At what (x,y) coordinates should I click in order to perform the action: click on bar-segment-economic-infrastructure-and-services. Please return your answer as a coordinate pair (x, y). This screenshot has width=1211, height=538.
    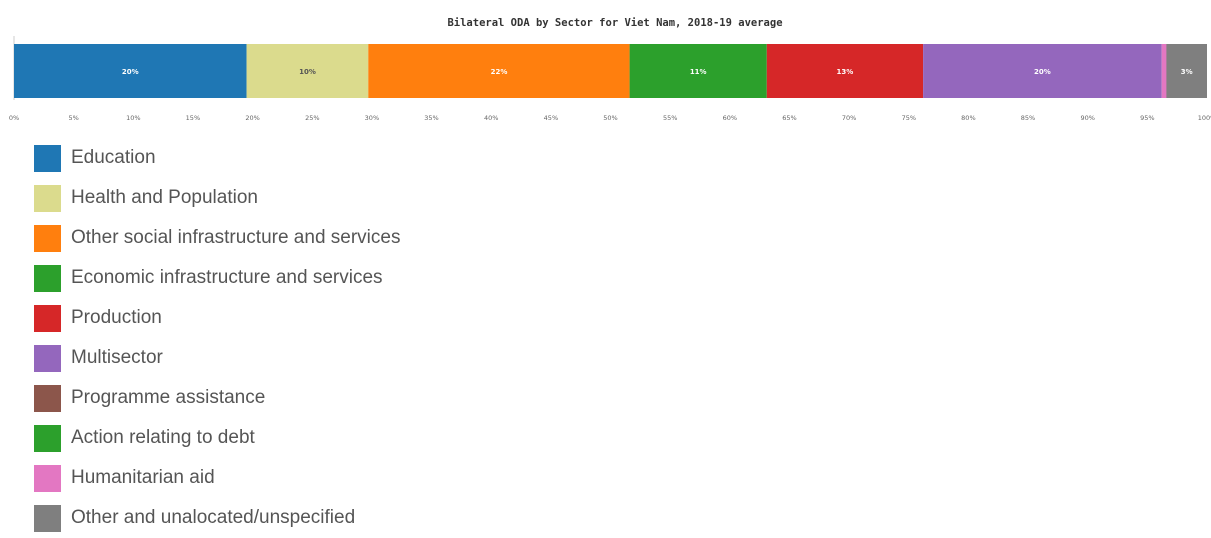
    Looking at the image, I should click on (698, 71).